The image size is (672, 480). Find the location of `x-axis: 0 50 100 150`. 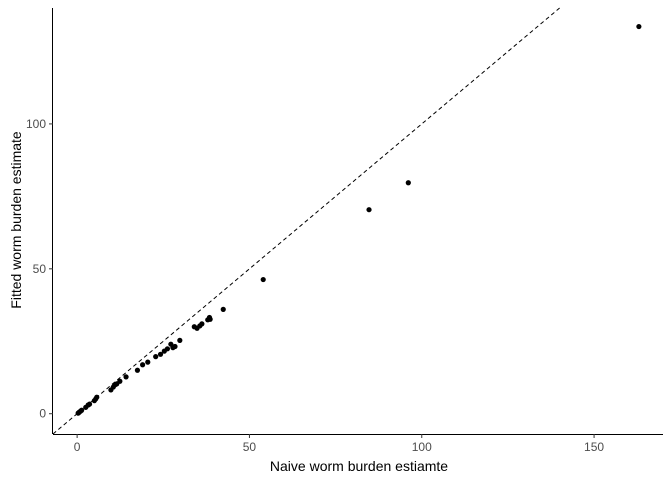

x-axis: 0 50 100 150 is located at coordinates (358, 444).